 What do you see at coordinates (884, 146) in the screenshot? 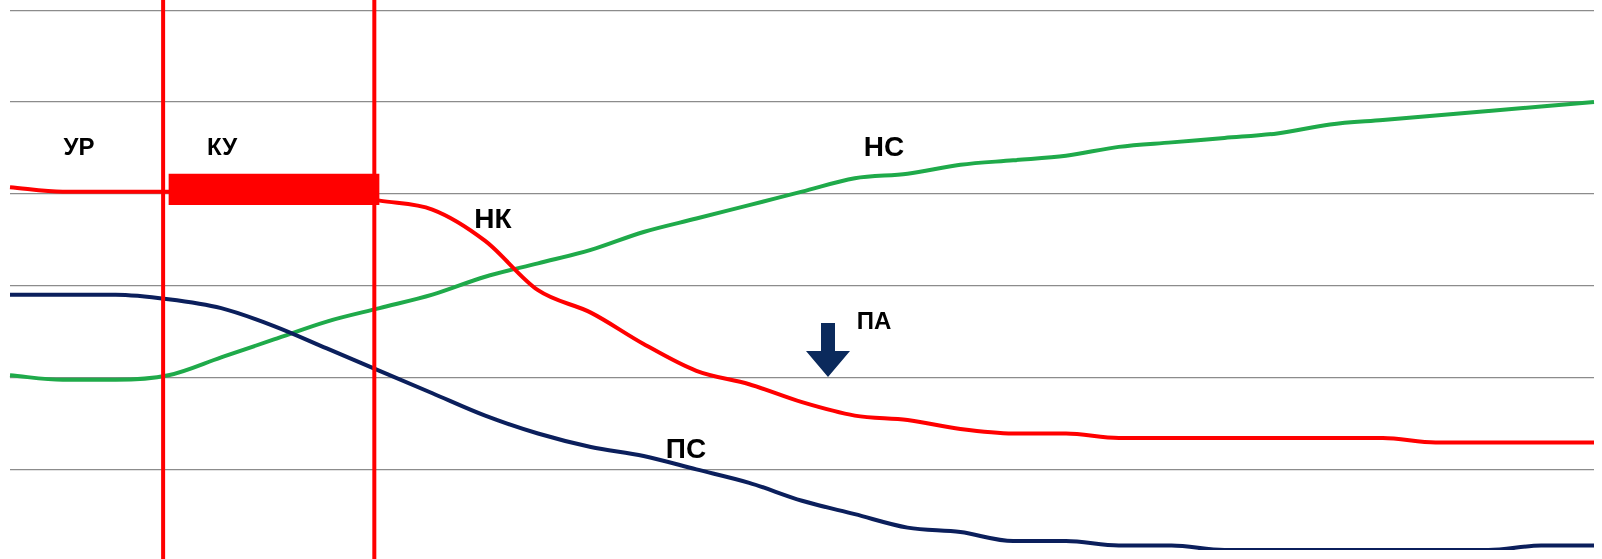
I see `series-label: НС` at bounding box center [884, 146].